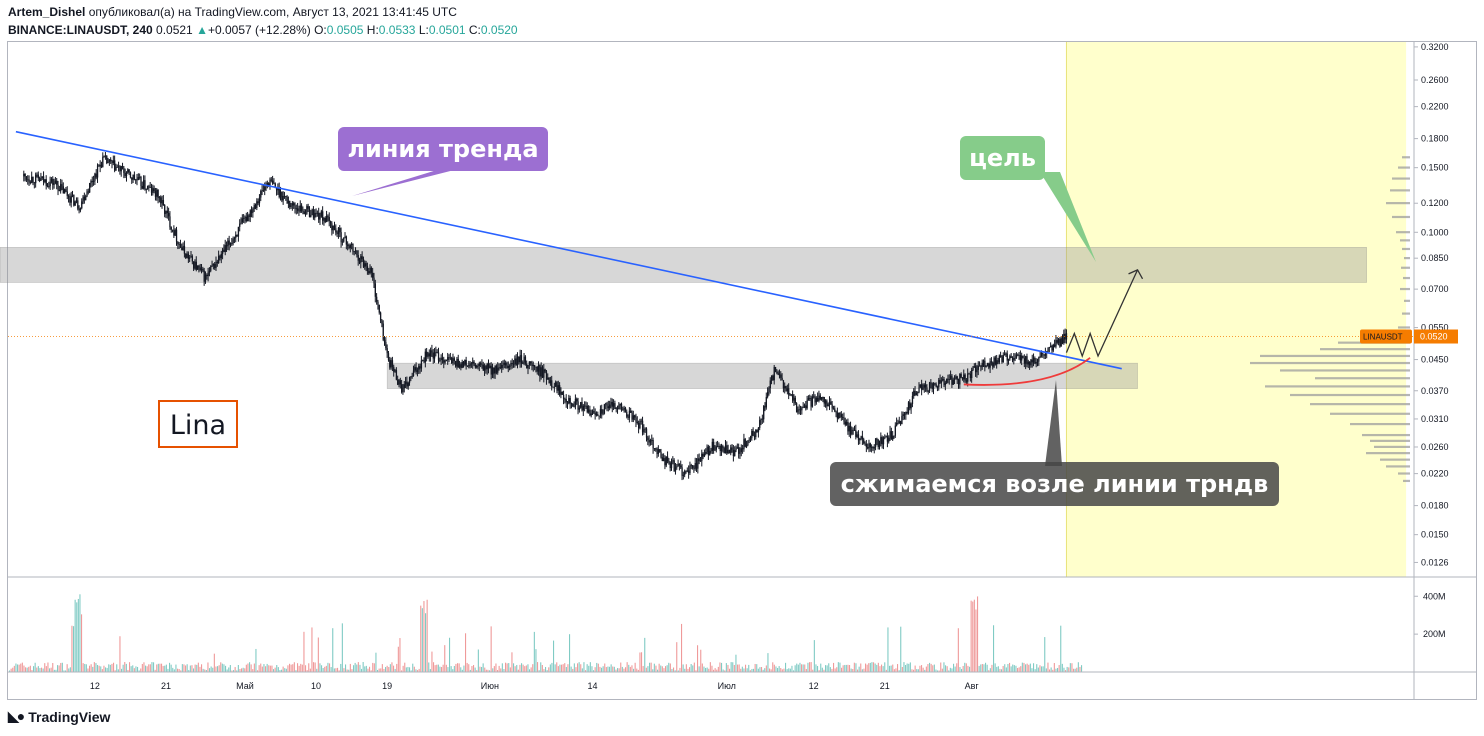  Describe the element at coordinates (59, 716) in the screenshot. I see `tradingview-logo: ◣● TradingView` at that location.